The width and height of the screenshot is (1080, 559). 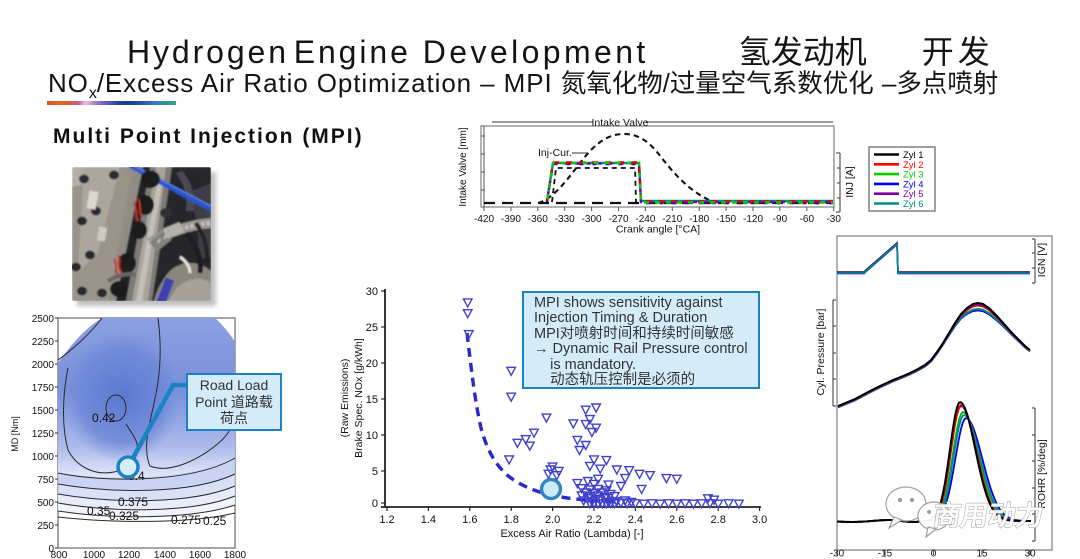 What do you see at coordinates (428, 520) in the screenshot?
I see `svg-text: 1.4` at bounding box center [428, 520].